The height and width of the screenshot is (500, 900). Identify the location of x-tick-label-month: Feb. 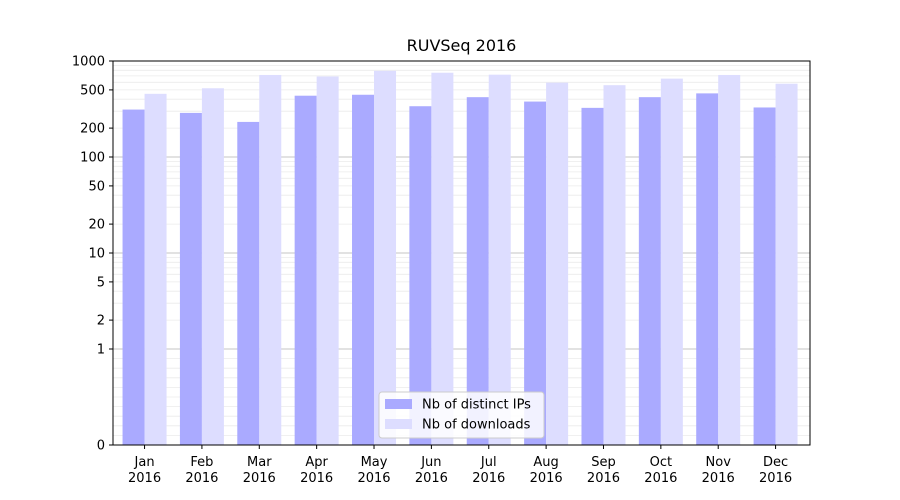
(201, 462).